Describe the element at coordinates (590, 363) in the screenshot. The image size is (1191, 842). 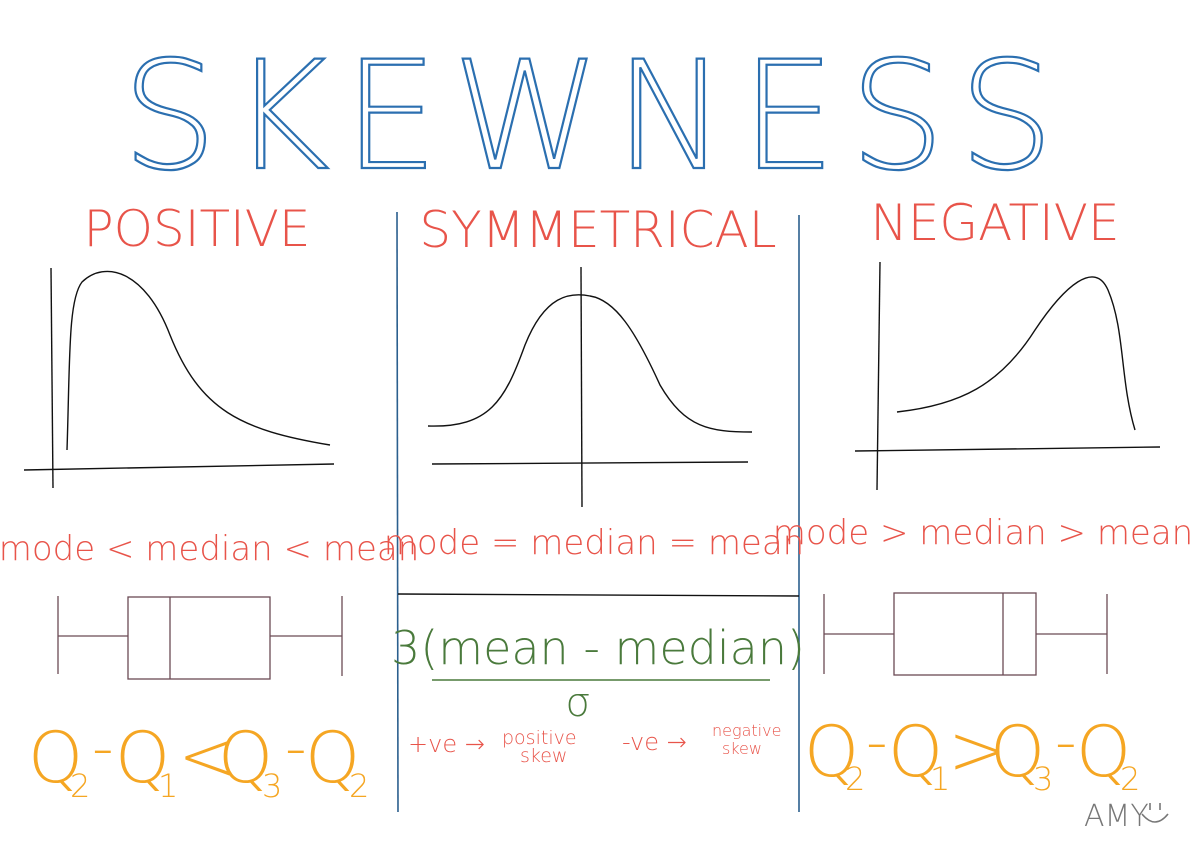
I see `symmetrical-curve` at that location.